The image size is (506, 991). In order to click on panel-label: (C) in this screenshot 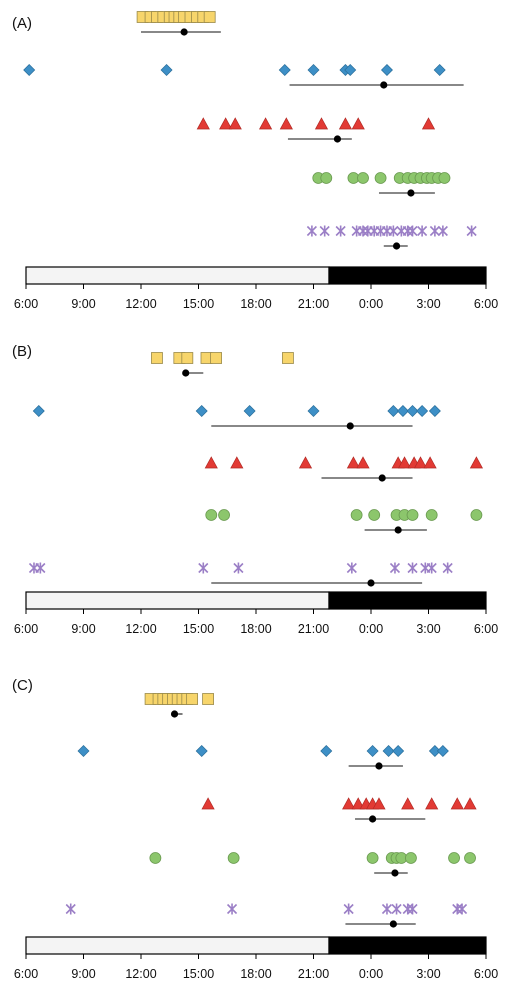, I will do `click(22, 685)`.